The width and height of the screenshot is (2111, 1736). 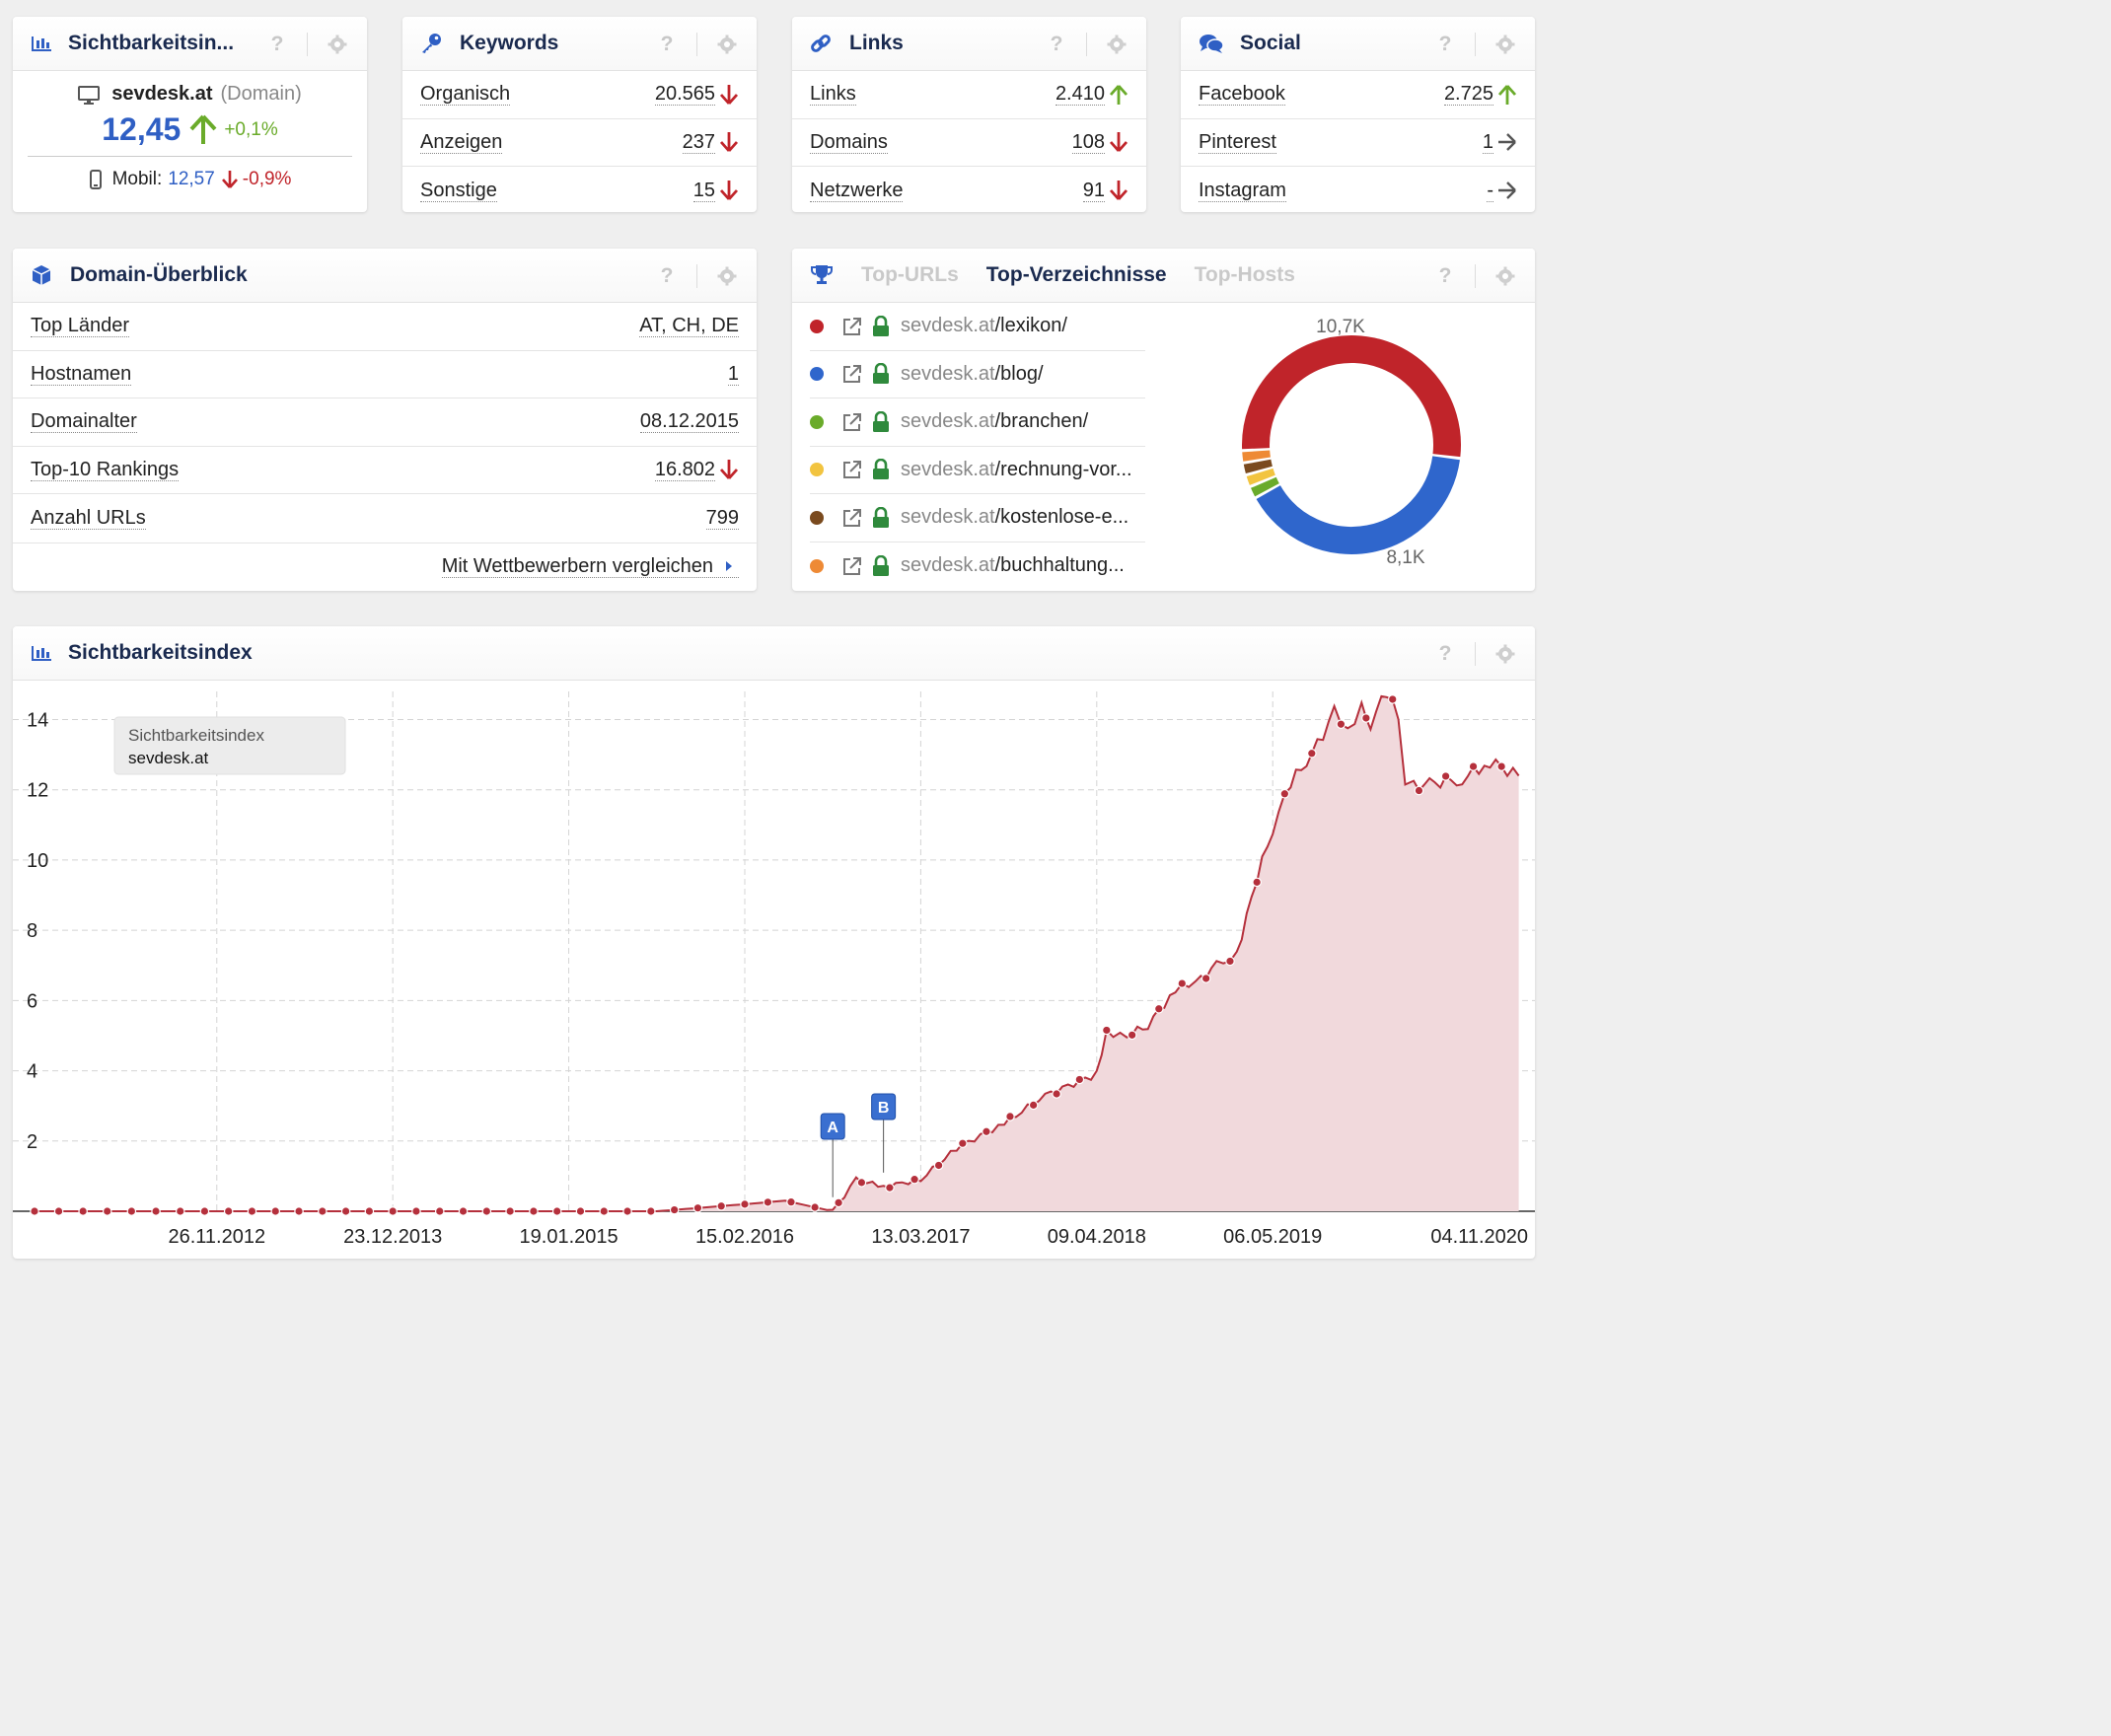 What do you see at coordinates (590, 566) in the screenshot?
I see `compare-link: Mit Wettbewerbern vergleichen` at bounding box center [590, 566].